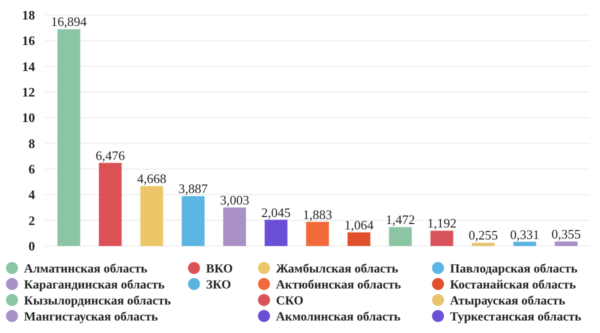 The height and width of the screenshot is (333, 600). Describe the element at coordinates (317, 214) in the screenshot. I see `data-label: 1,883` at that location.